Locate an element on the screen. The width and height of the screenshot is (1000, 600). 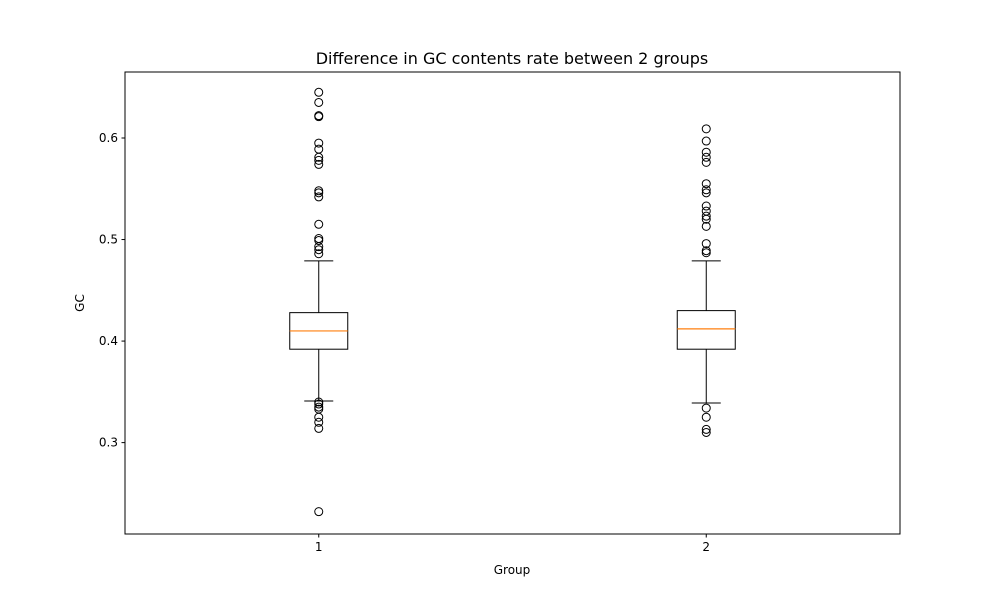
y-axis: 0.3 0.4 0.5 0.6 is located at coordinates (112, 290).